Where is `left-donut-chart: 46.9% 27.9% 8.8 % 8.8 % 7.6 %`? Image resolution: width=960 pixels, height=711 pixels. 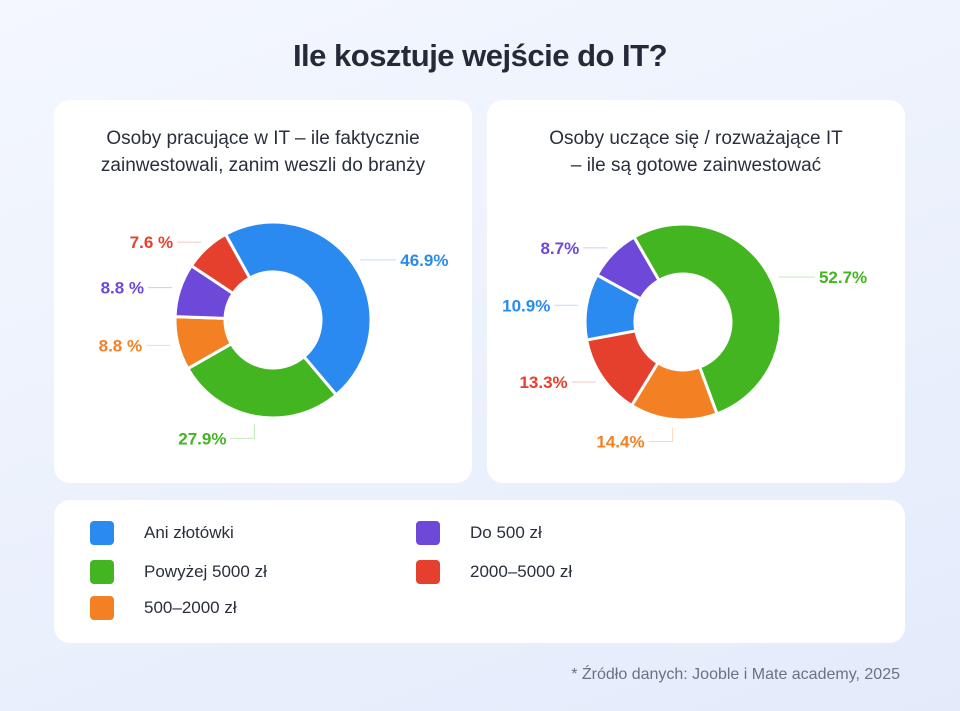
left-donut-chart: 46.9% 27.9% 8.8 % 8.8 % 7.6 % is located at coordinates (273, 334).